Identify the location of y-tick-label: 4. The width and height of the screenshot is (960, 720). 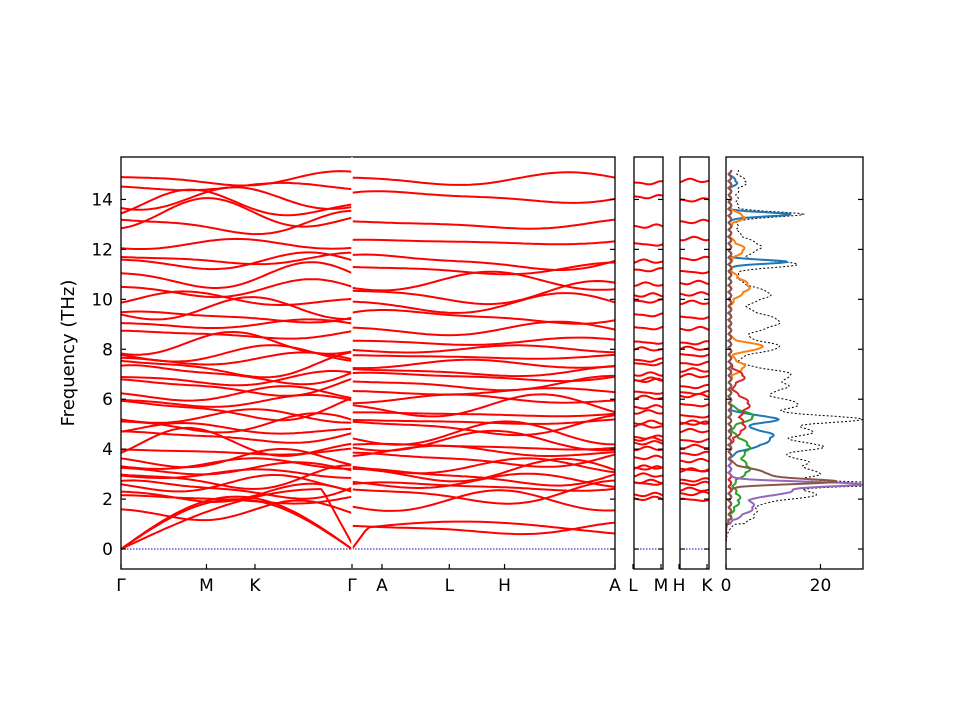
(107, 450).